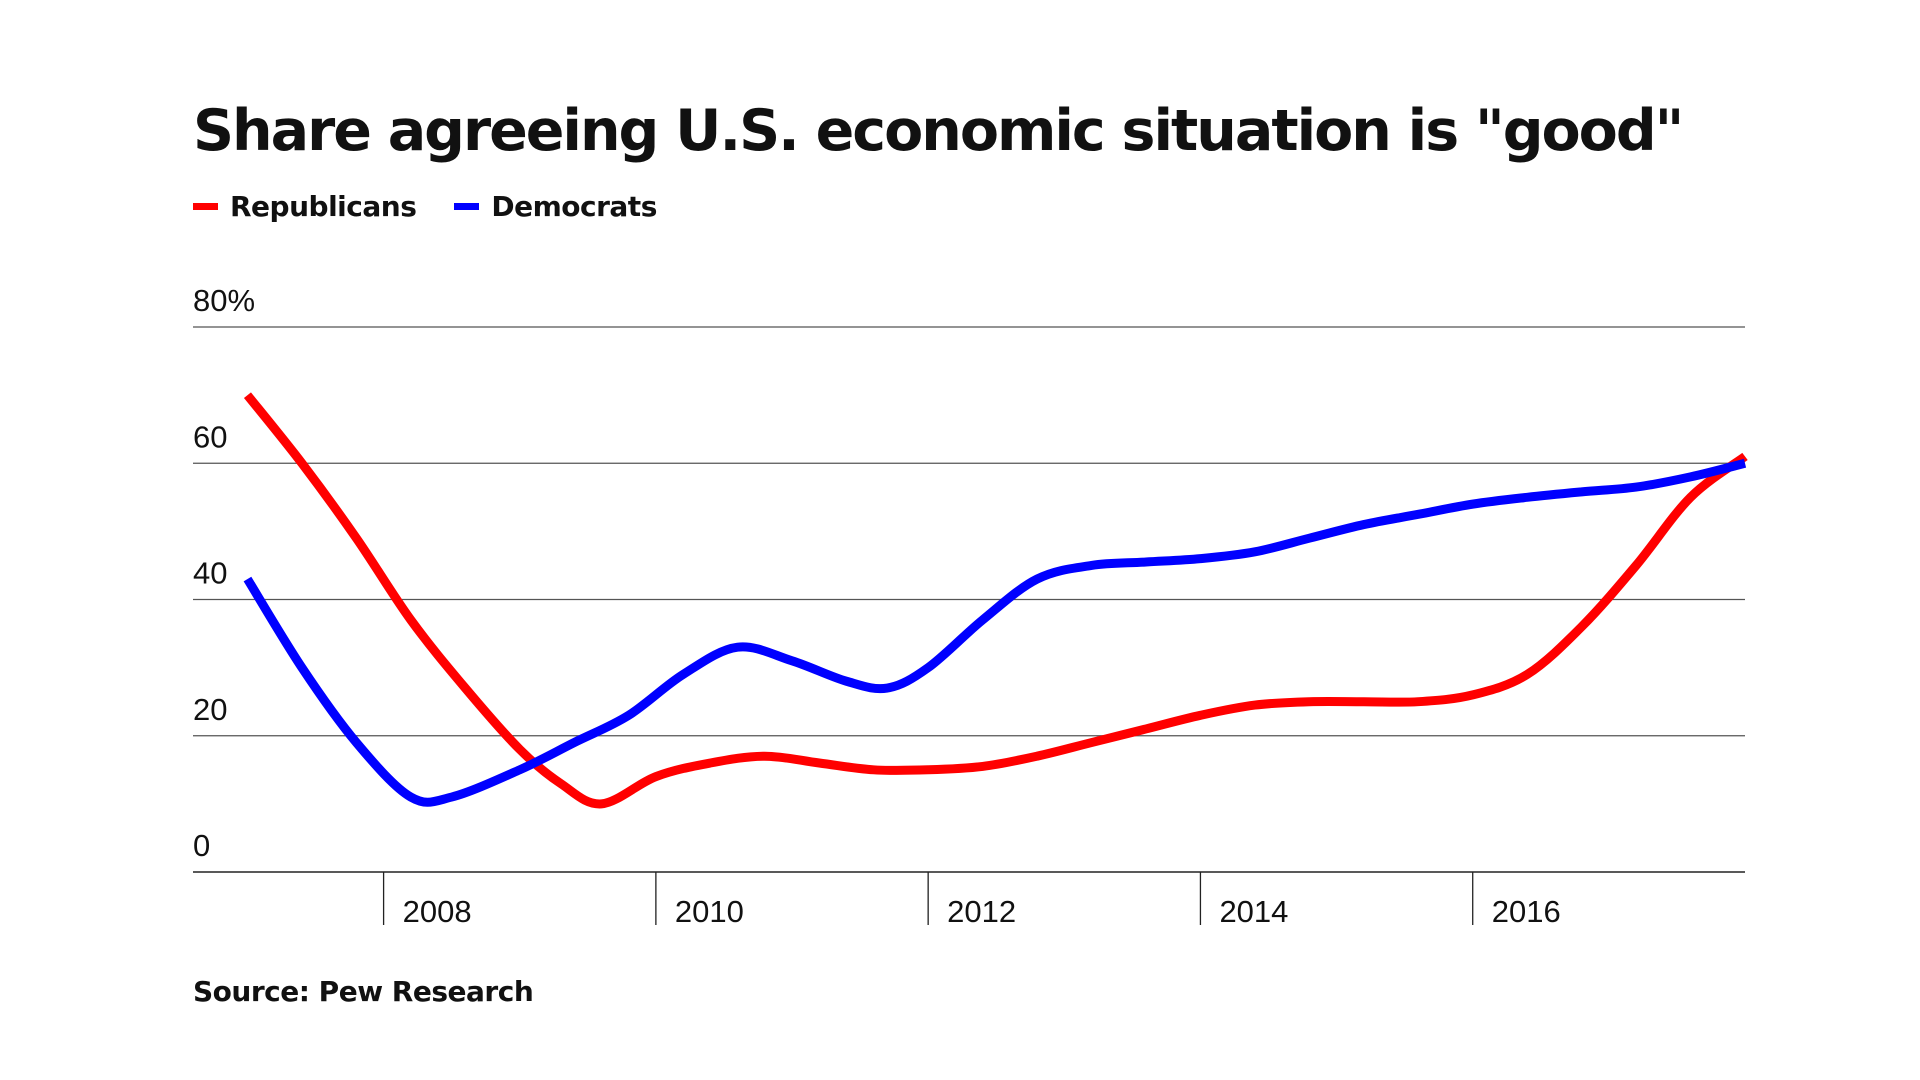  I want to click on x-axis: 2008 2010 2012 2014 2016, so click(971, 900).